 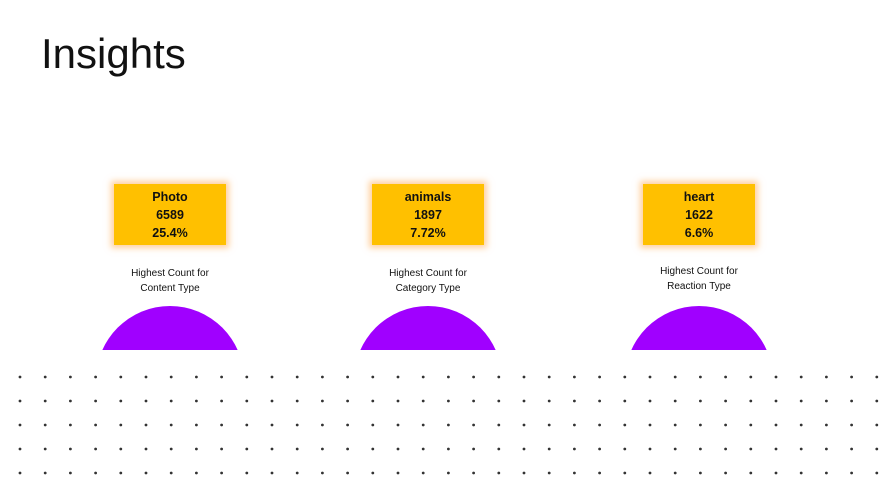 I want to click on stat-percent: 7.72%, so click(x=428, y=232).